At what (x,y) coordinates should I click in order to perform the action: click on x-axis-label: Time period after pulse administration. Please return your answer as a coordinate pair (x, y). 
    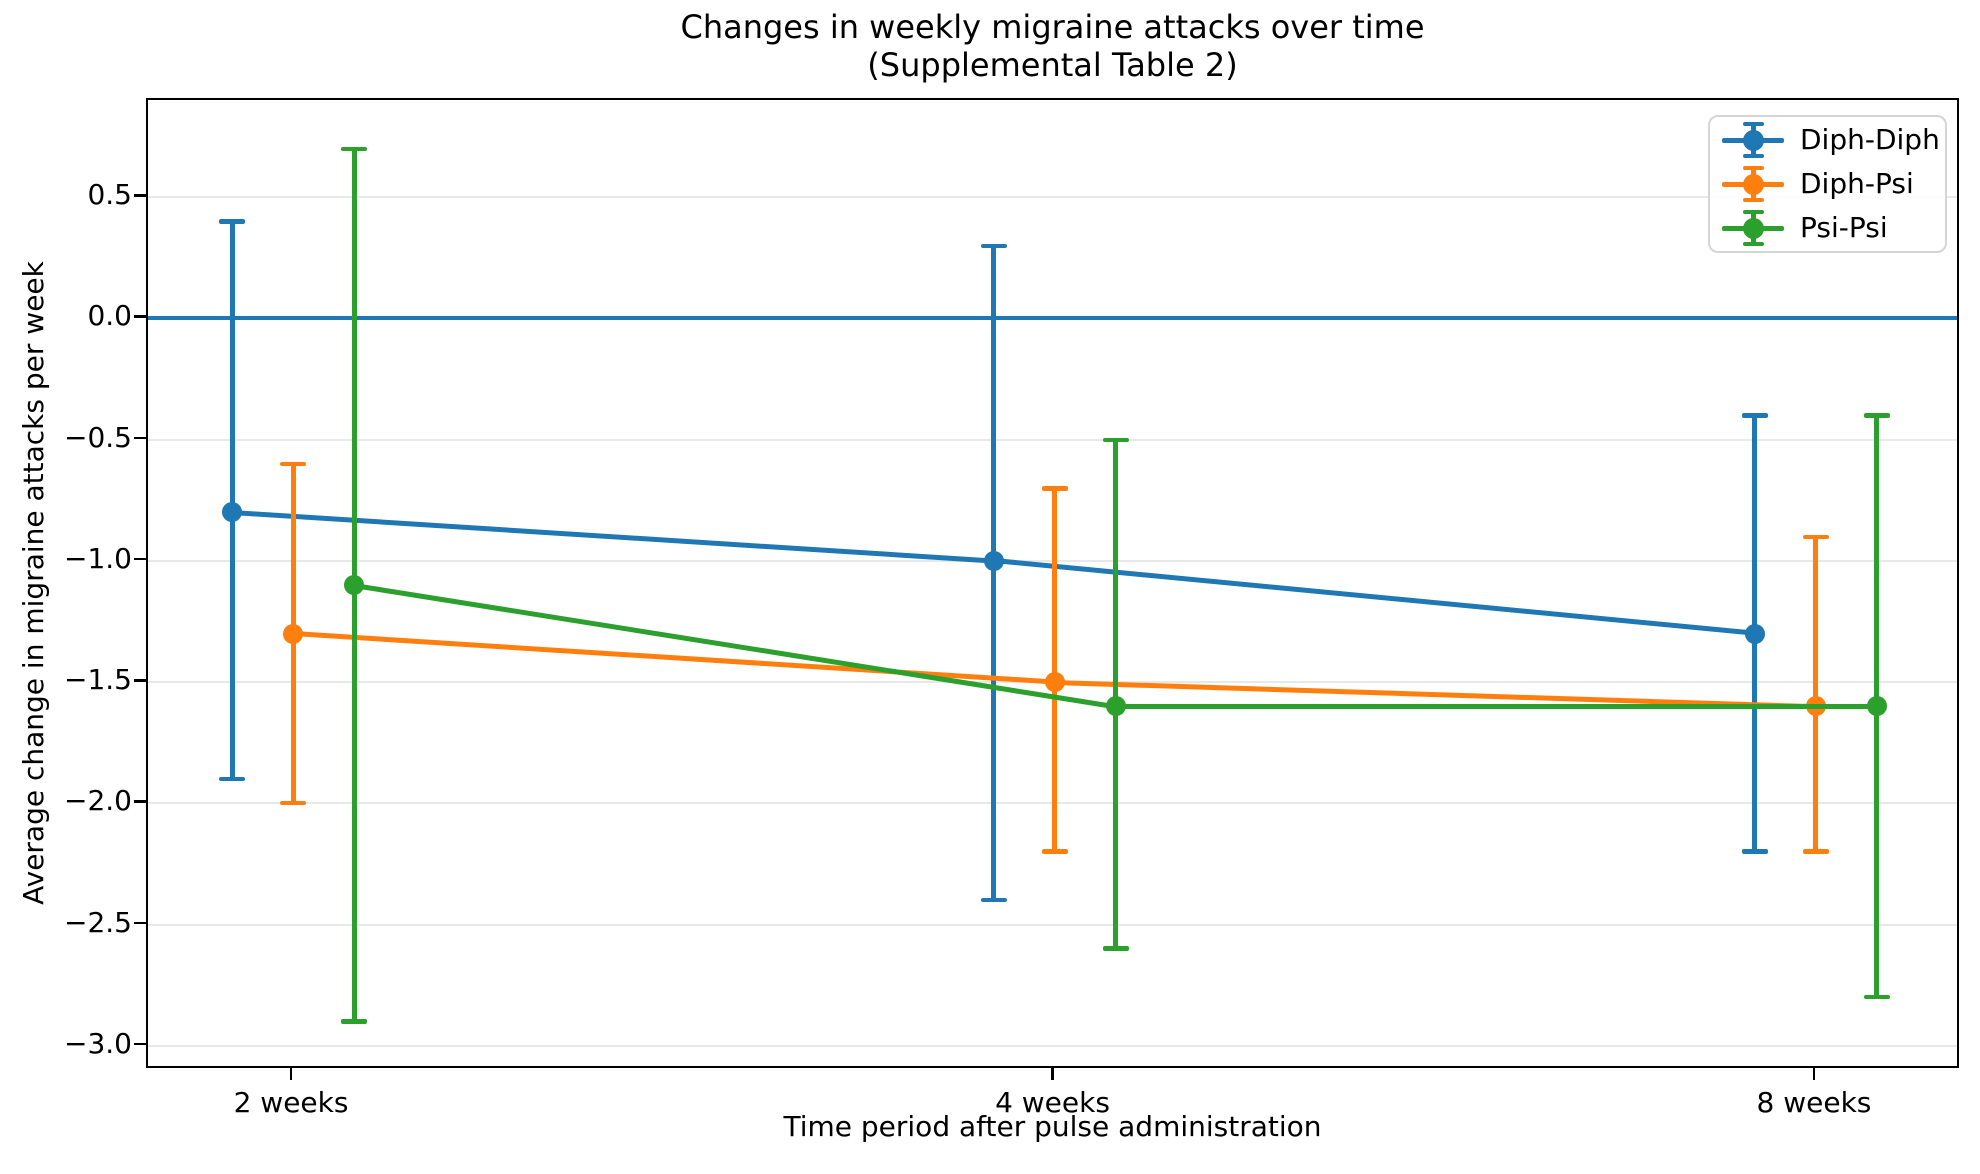
    Looking at the image, I should click on (1052, 1126).